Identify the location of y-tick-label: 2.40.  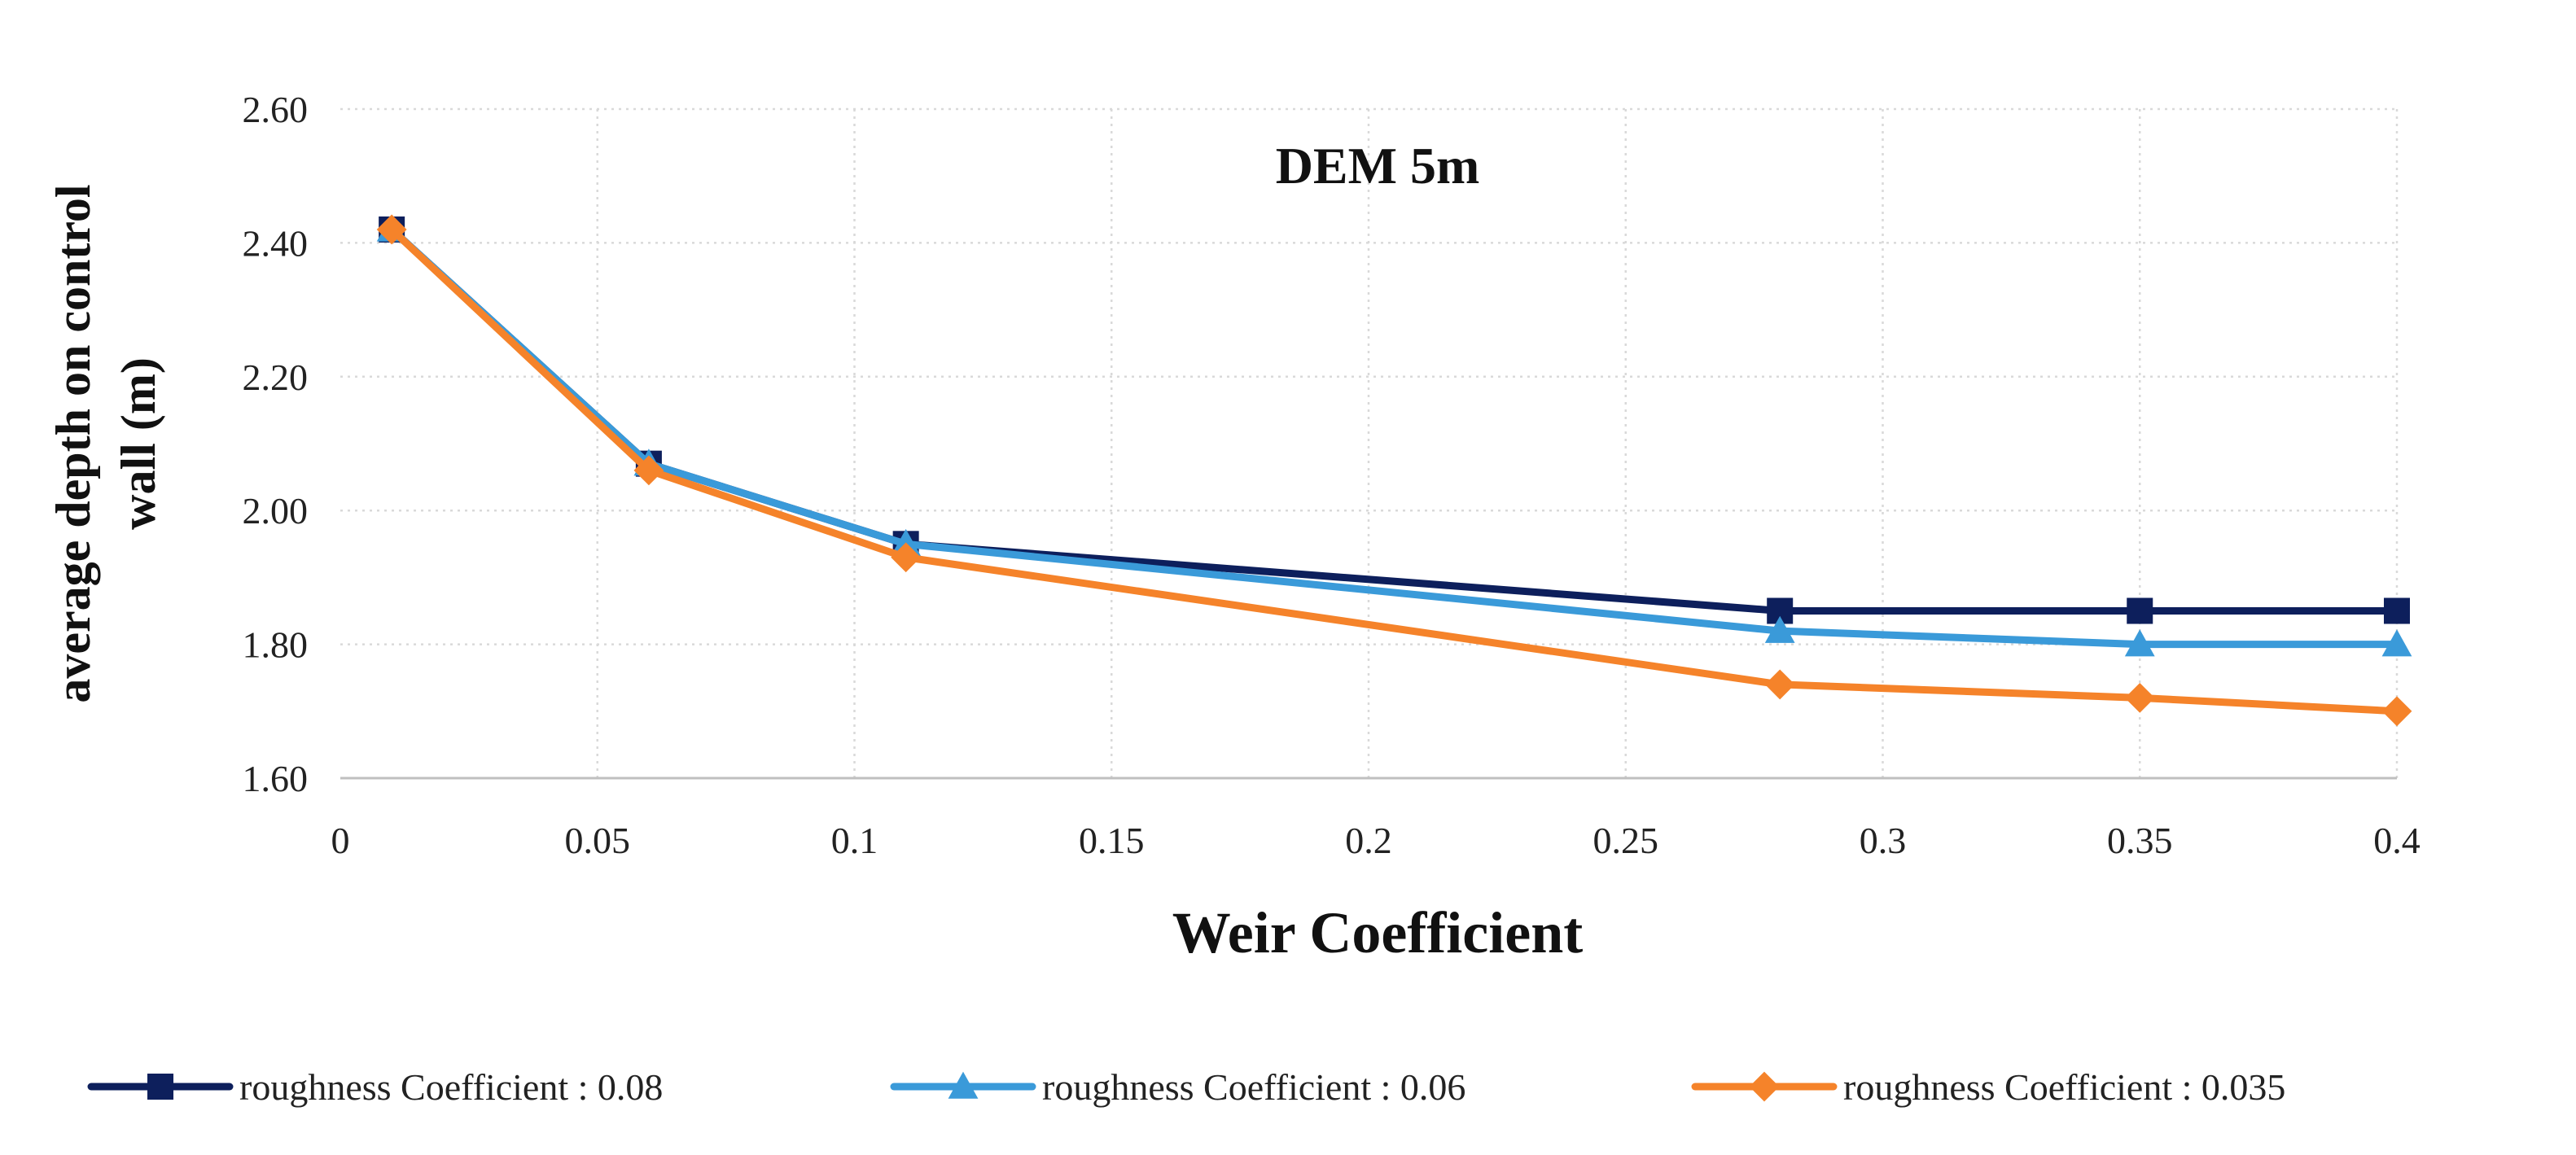
(276, 243).